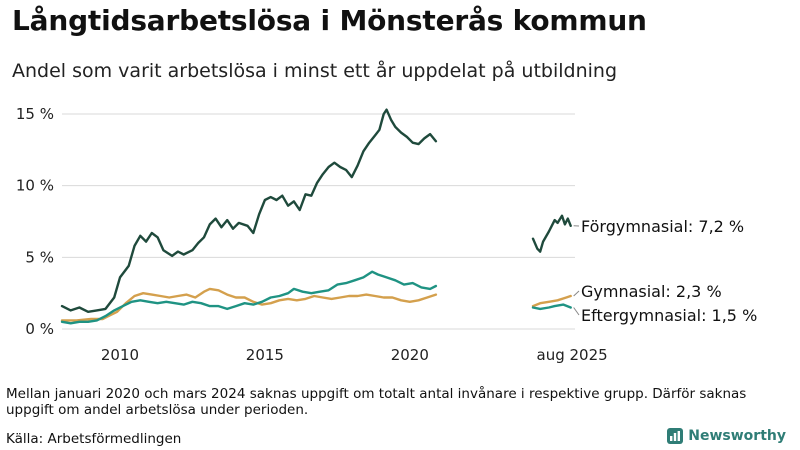 This screenshot has height=450, width=800. Describe the element at coordinates (572, 355) in the screenshot. I see `x-tick-label: aug 2025` at that location.